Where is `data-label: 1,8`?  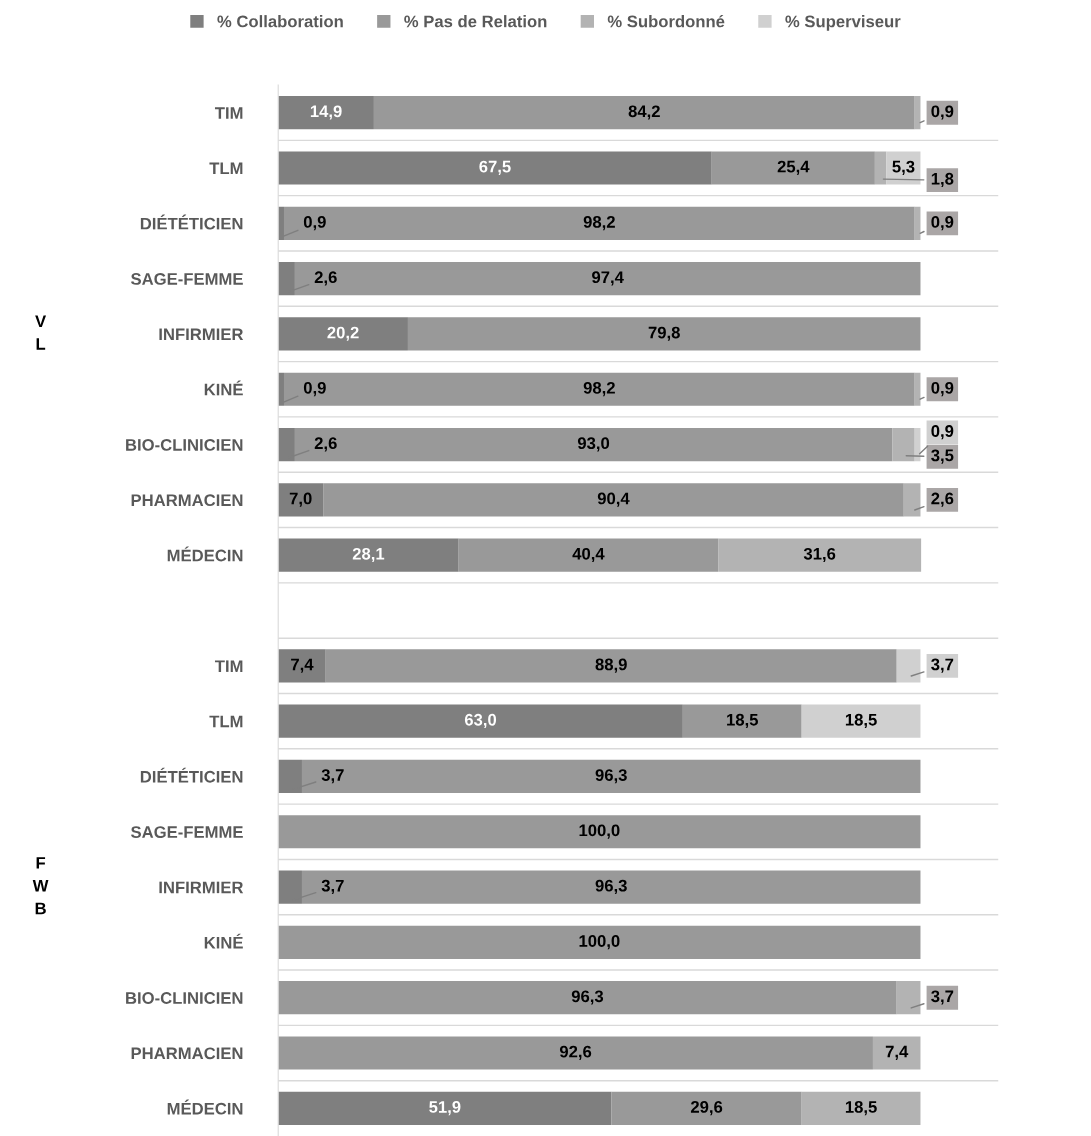
data-label: 1,8 is located at coordinates (942, 180).